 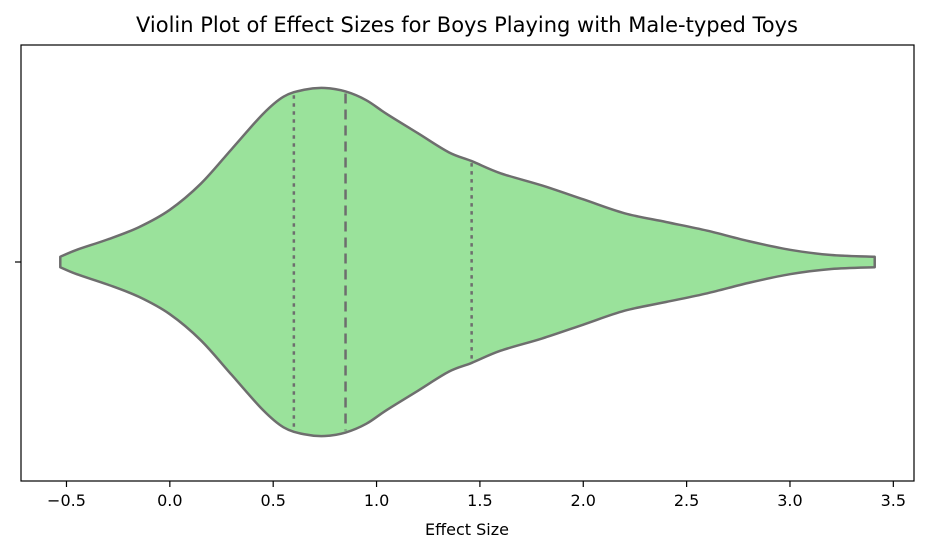 What do you see at coordinates (382, 262) in the screenshot?
I see `quartile-lines` at bounding box center [382, 262].